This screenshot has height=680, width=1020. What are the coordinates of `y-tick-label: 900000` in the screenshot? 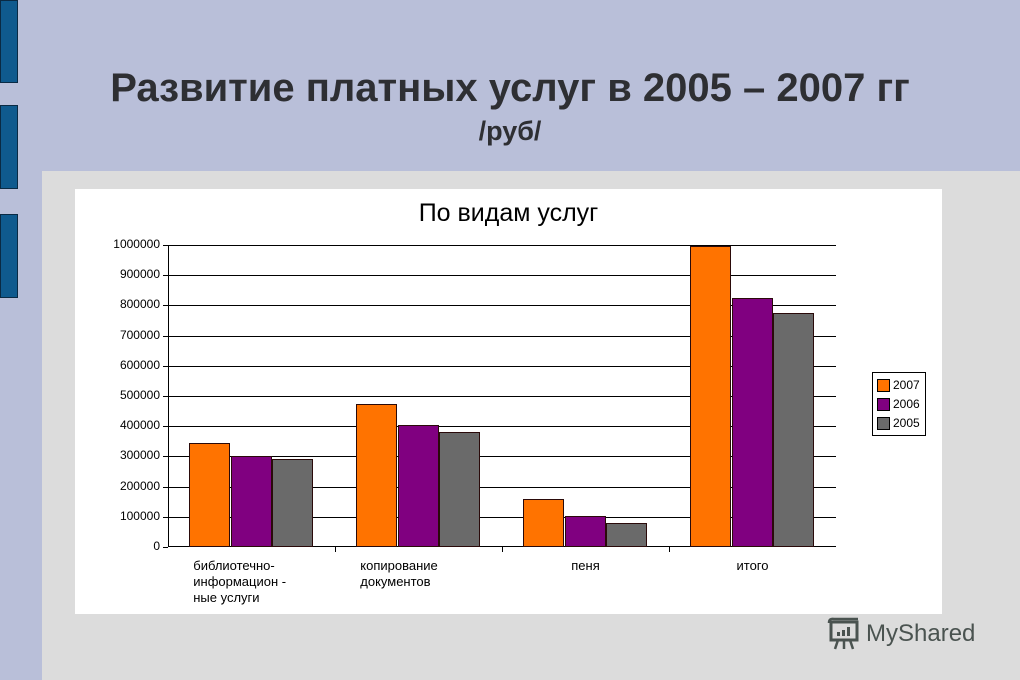 It's located at (139, 274).